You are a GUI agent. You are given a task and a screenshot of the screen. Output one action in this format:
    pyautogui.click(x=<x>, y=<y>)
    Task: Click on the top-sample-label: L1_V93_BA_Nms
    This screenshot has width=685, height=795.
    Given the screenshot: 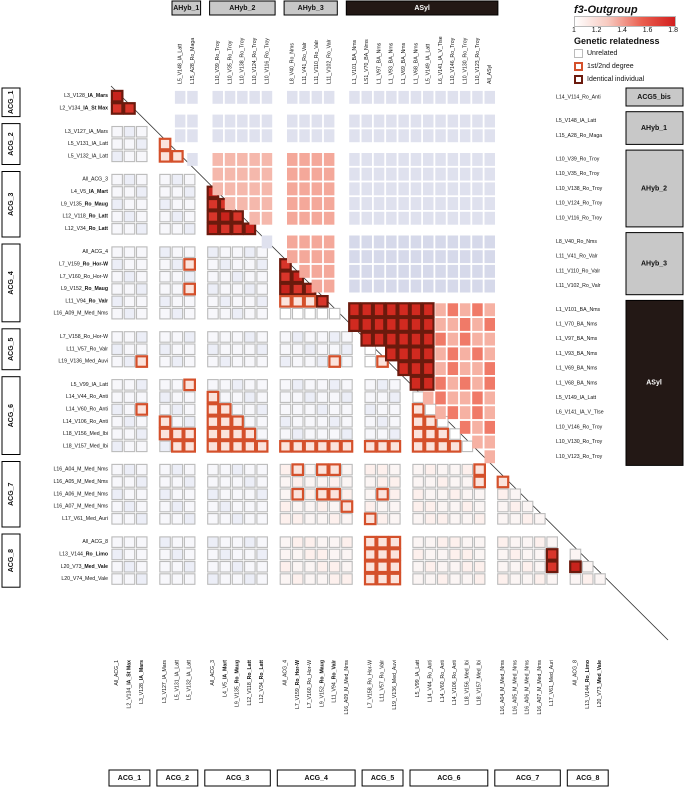 What is the action you would take?
    pyautogui.click(x=392, y=63)
    